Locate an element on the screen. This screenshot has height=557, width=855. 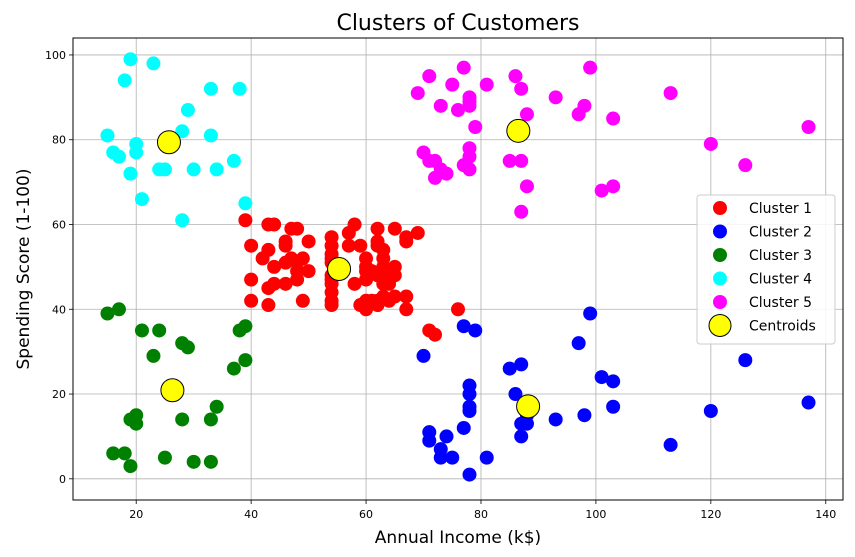
y-tick-label: 40 is located at coordinates (59, 309).